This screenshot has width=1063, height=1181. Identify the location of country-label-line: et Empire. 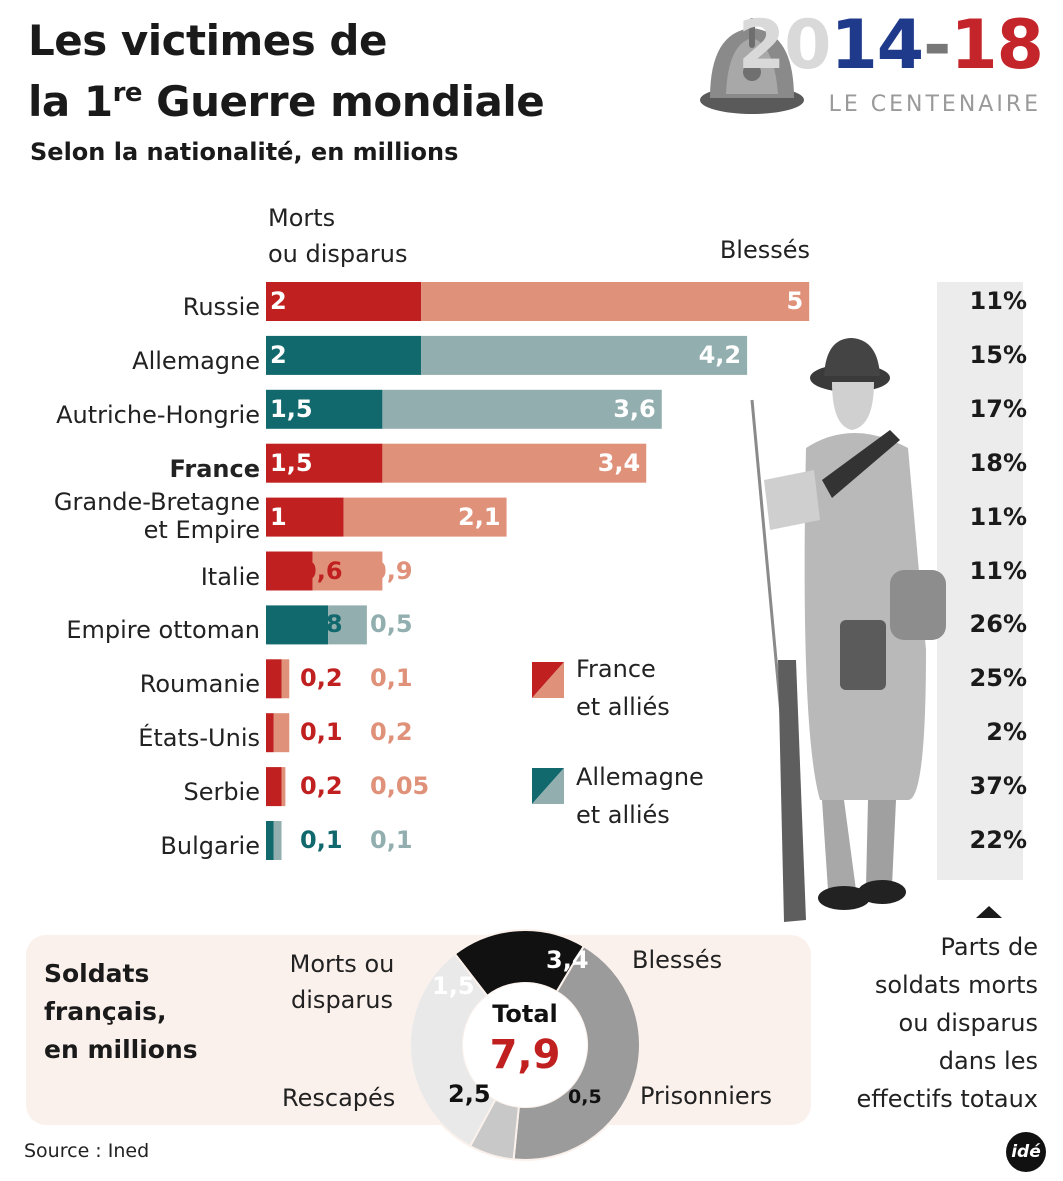
(201, 529).